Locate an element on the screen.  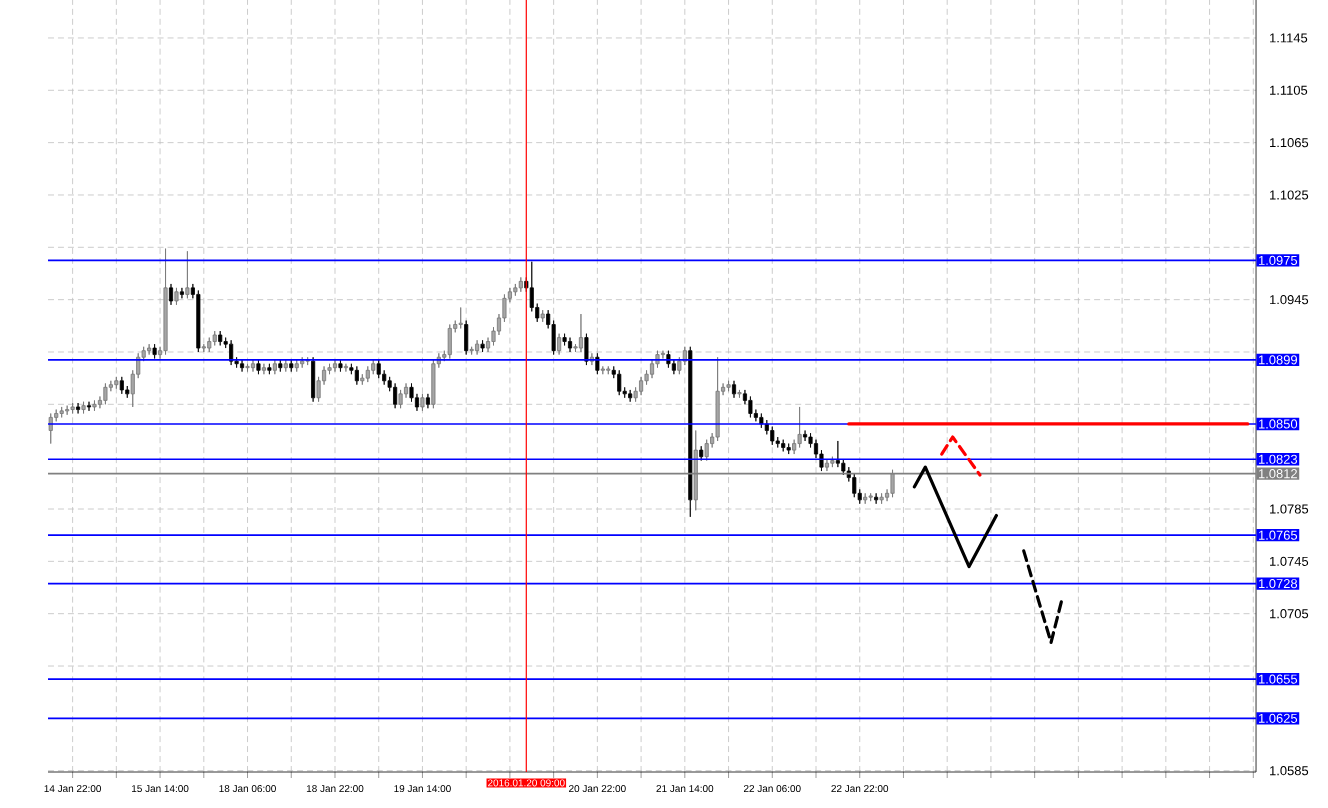
line-series is located at coordinates (955, 517).